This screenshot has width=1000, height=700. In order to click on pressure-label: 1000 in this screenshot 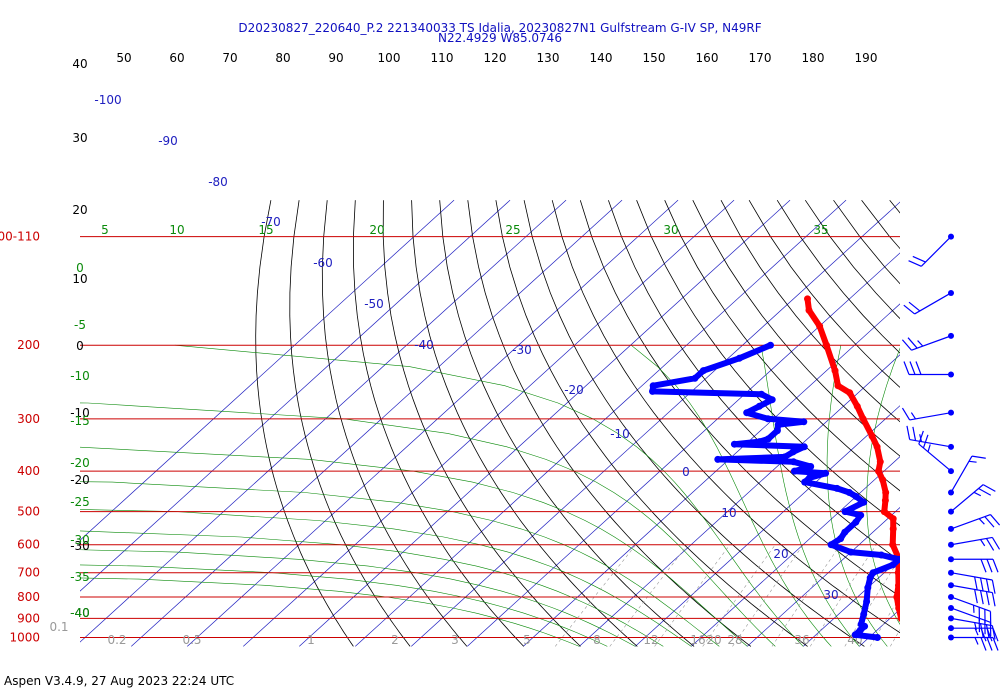, I will do `click(24, 638)`.